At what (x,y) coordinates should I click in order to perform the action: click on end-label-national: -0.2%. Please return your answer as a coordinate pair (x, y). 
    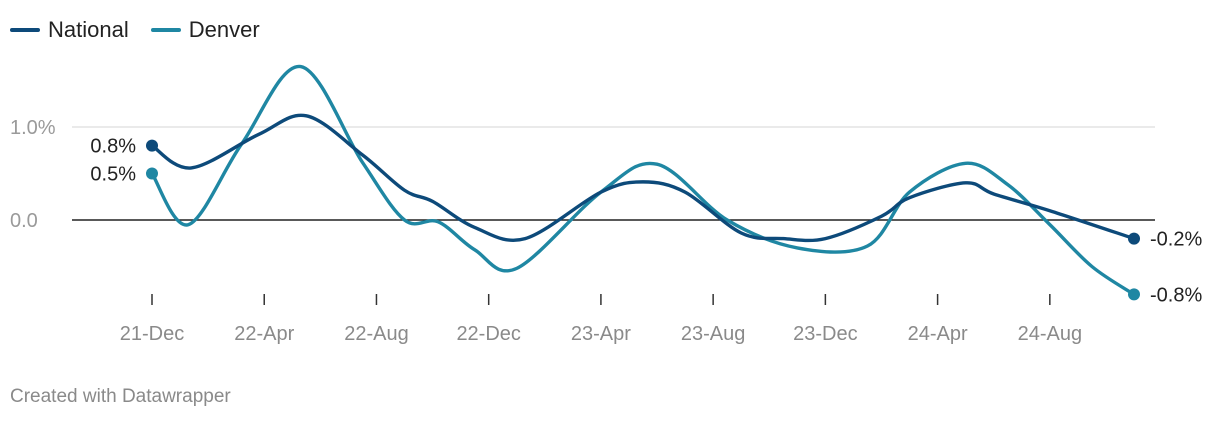
    Looking at the image, I should click on (1176, 240).